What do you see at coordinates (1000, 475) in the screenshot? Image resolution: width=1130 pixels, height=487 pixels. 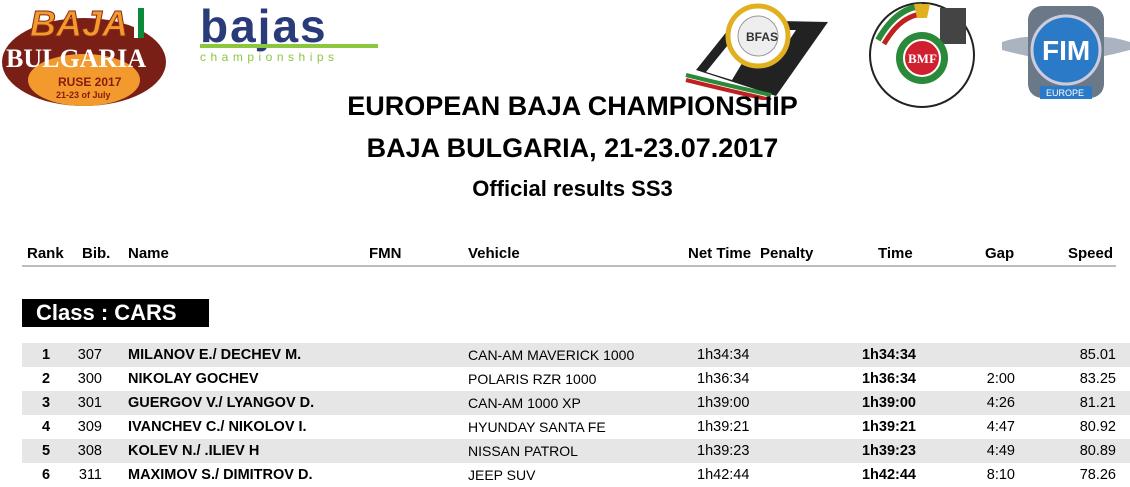 I see `gap-cell: 8:10` at bounding box center [1000, 475].